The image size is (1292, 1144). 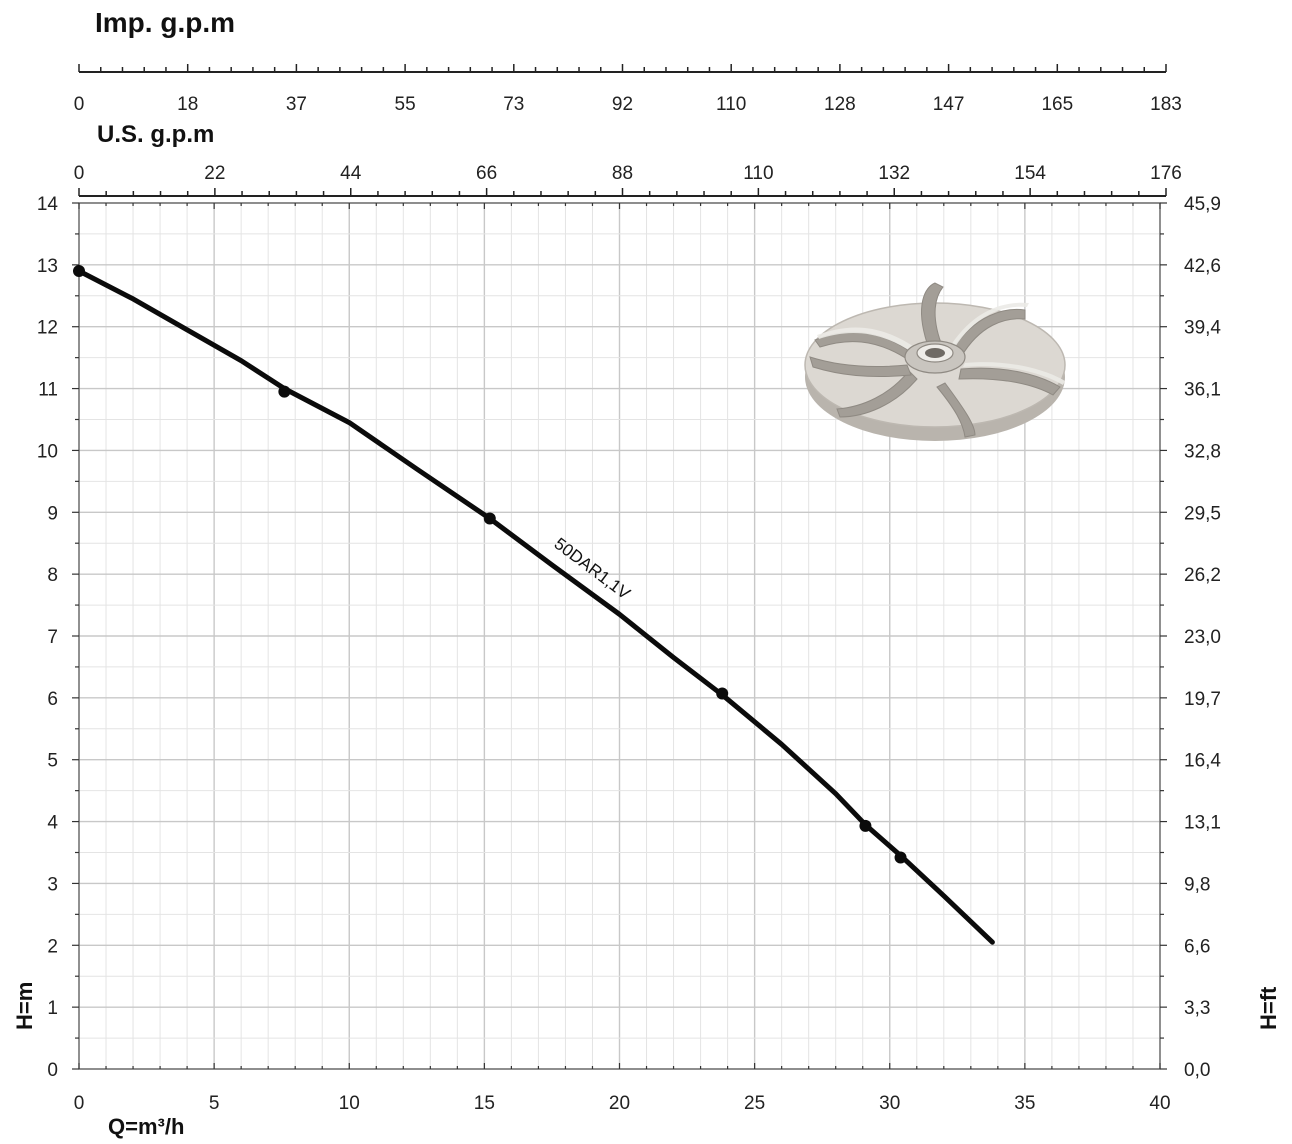 I want to click on top-axis-tick-label: 165, so click(x=1057, y=104).